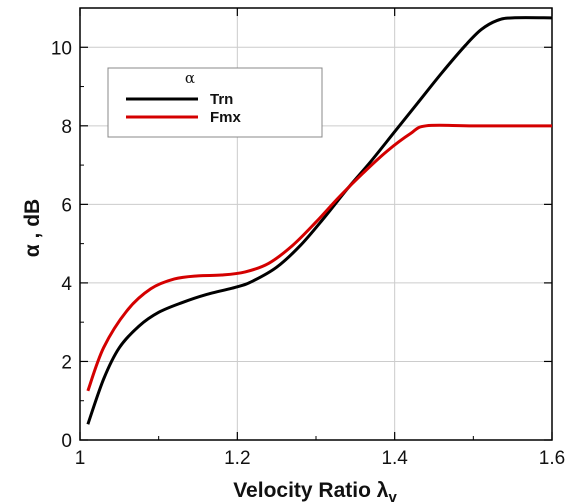 This screenshot has height=504, width=570. What do you see at coordinates (394, 458) in the screenshot?
I see `x-tick-label: 1.4` at bounding box center [394, 458].